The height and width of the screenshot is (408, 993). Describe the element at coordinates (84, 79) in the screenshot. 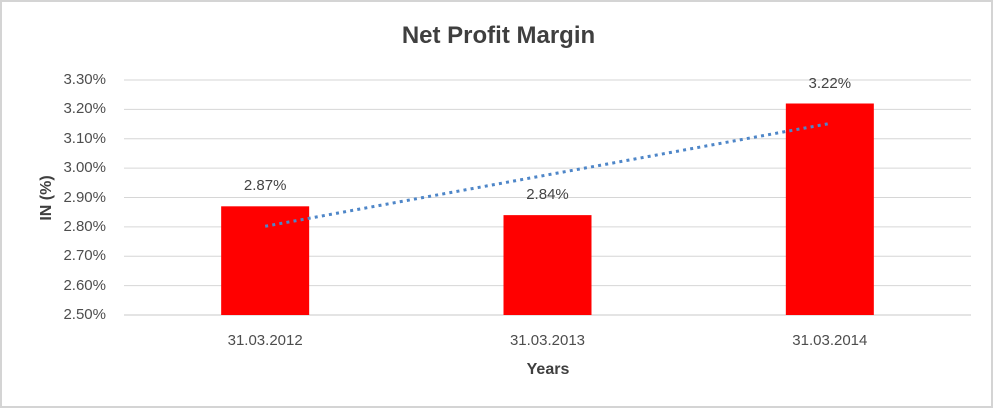

I see `y-axis-tick-label: 3.30%` at that location.